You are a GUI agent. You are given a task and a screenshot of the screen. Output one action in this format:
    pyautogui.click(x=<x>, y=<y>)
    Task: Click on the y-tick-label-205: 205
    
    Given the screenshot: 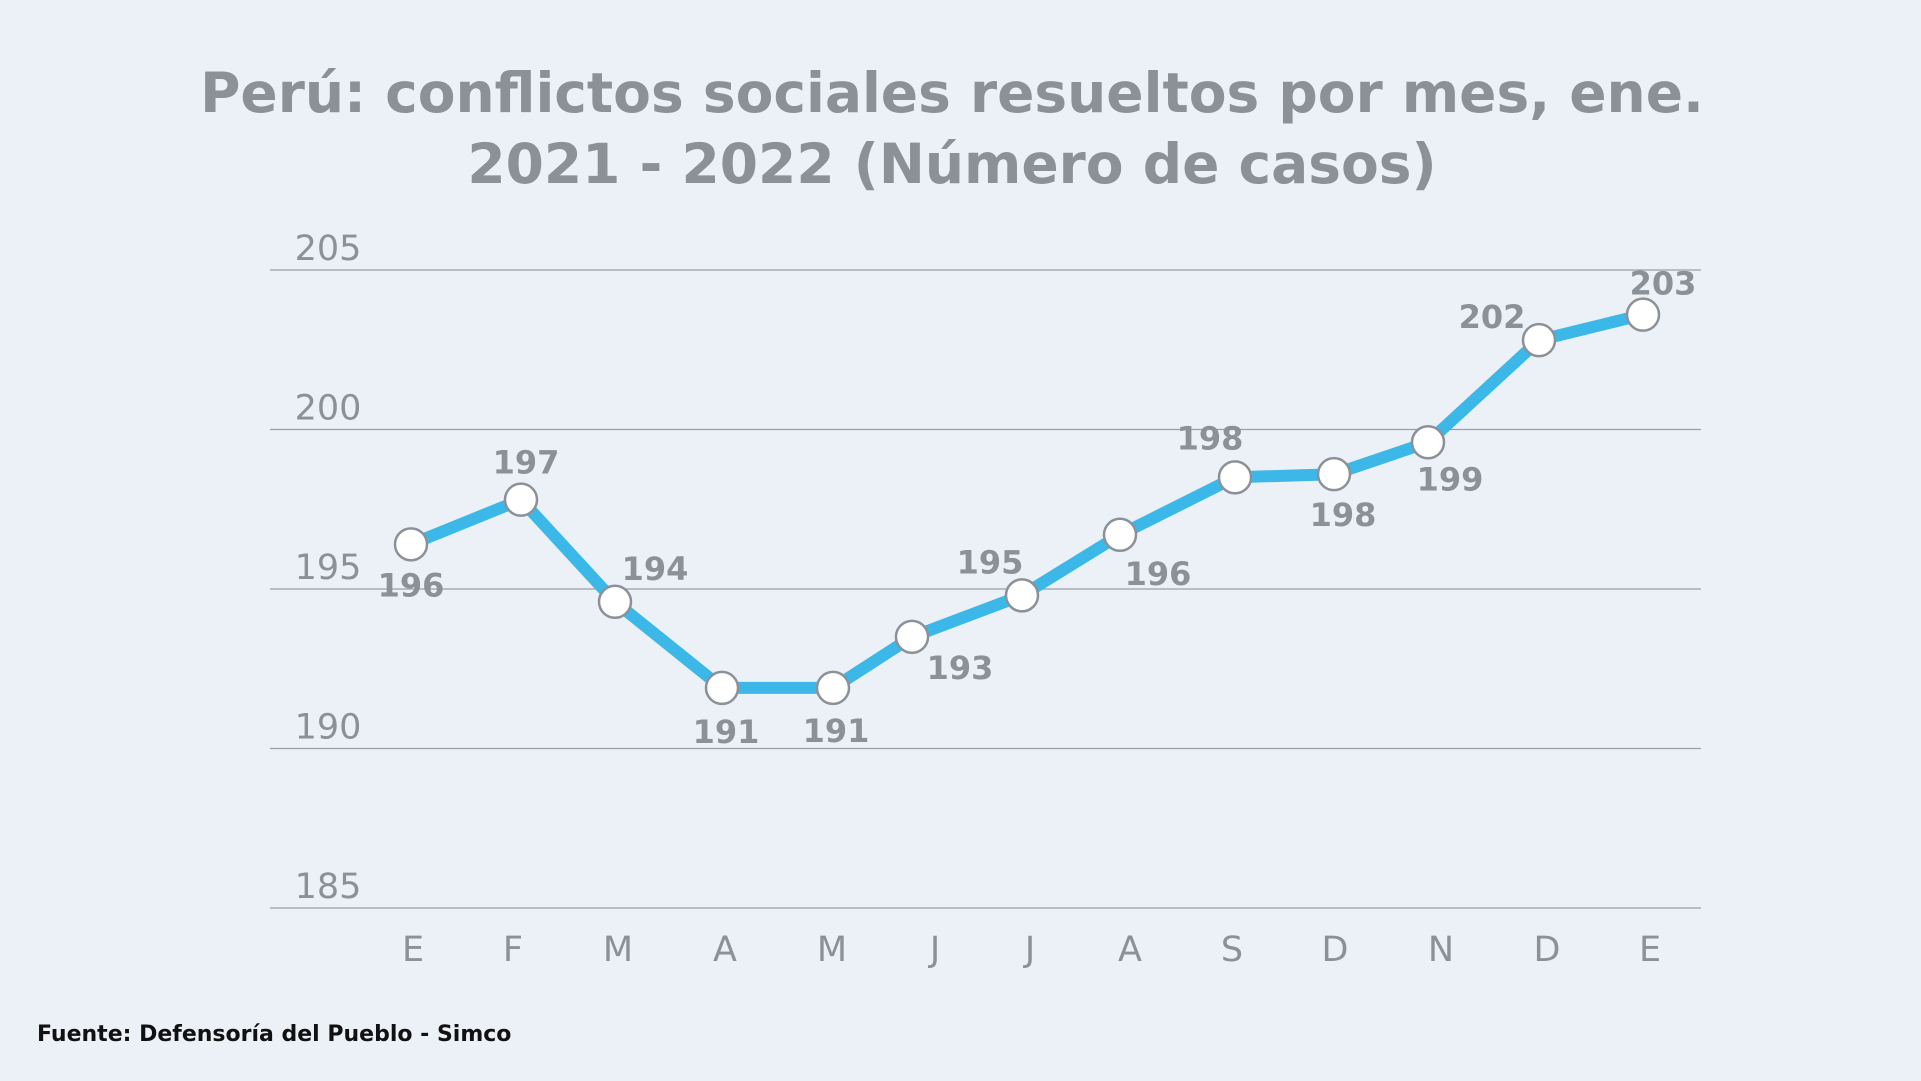 What is the action you would take?
    pyautogui.click(x=328, y=249)
    